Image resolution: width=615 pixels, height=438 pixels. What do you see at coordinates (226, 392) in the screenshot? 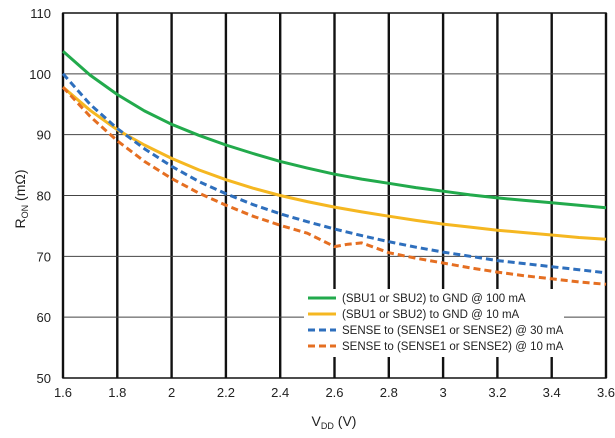
I see `x-tick-label: 2.2` at bounding box center [226, 392].